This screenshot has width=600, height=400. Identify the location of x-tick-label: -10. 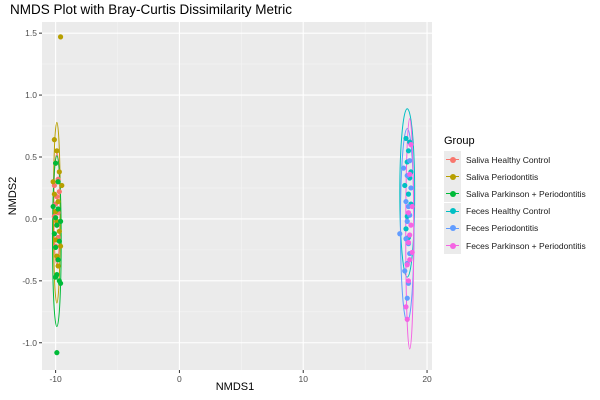
(55, 379).